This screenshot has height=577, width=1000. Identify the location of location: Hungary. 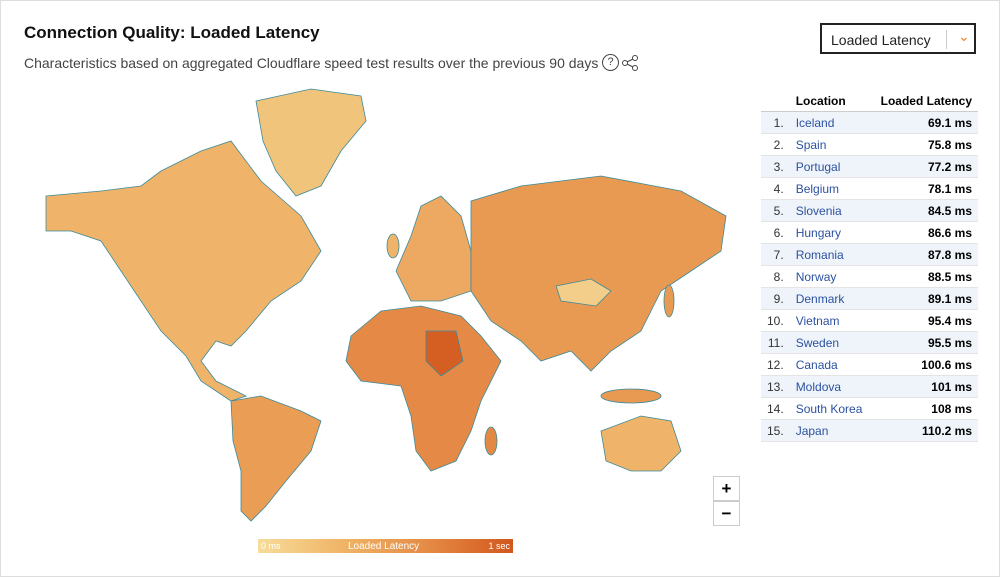
(830, 232).